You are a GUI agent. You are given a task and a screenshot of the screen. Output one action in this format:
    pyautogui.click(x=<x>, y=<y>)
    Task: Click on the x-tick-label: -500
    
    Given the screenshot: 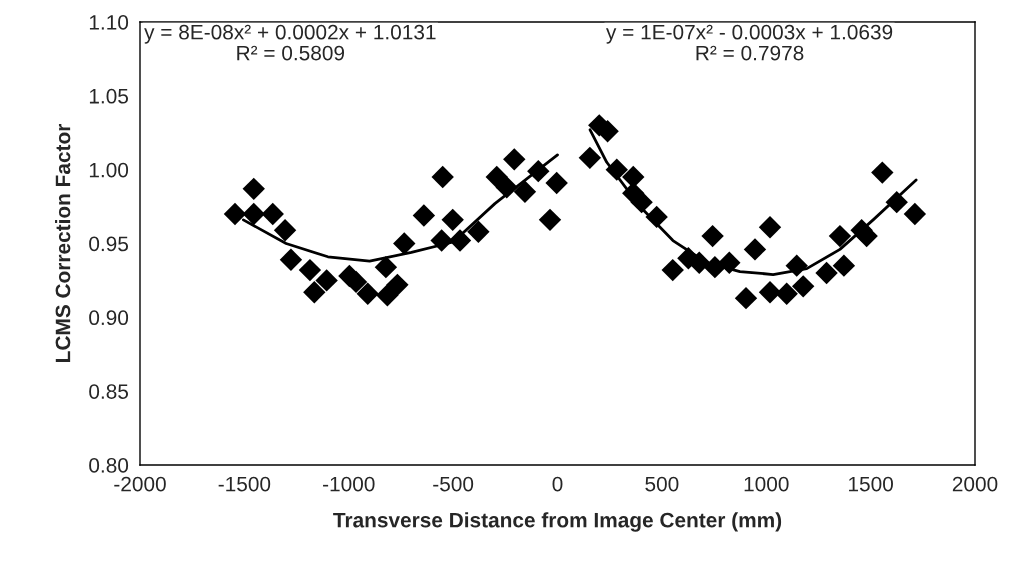 What is the action you would take?
    pyautogui.click(x=453, y=484)
    